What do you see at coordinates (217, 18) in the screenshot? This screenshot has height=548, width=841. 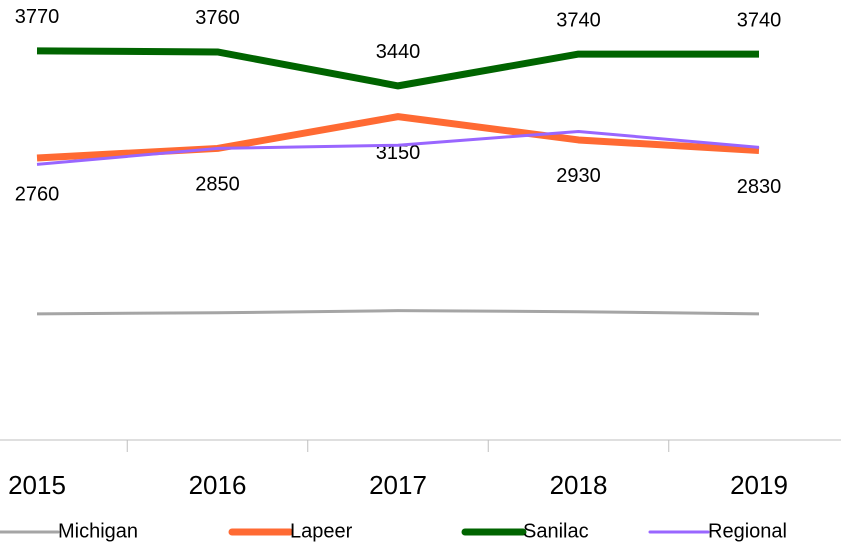 I see `data-label: 3760` at bounding box center [217, 18].